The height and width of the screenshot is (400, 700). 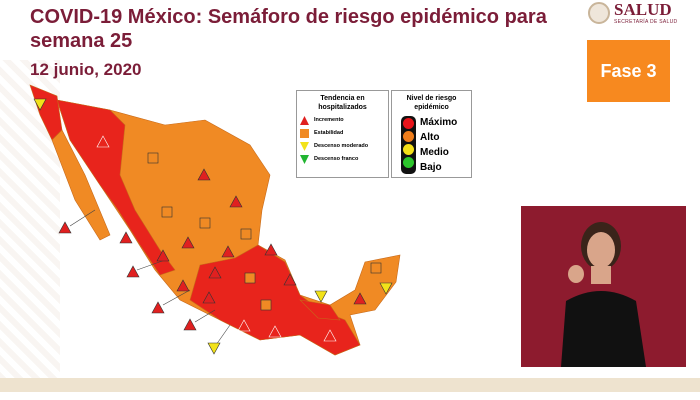 What do you see at coordinates (342, 146) in the screenshot?
I see `legend-item-descenso-moderado: Descenso moderado` at bounding box center [342, 146].